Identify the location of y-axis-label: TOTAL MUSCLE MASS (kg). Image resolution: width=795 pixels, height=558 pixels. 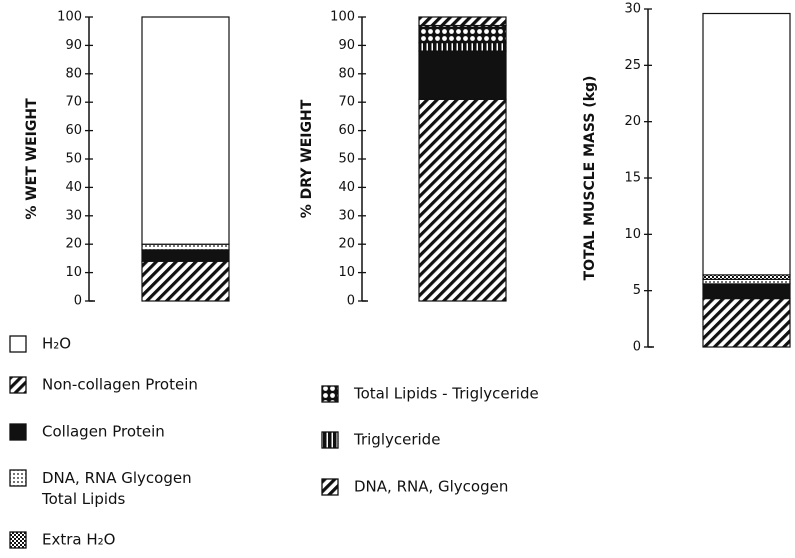
(590, 178).